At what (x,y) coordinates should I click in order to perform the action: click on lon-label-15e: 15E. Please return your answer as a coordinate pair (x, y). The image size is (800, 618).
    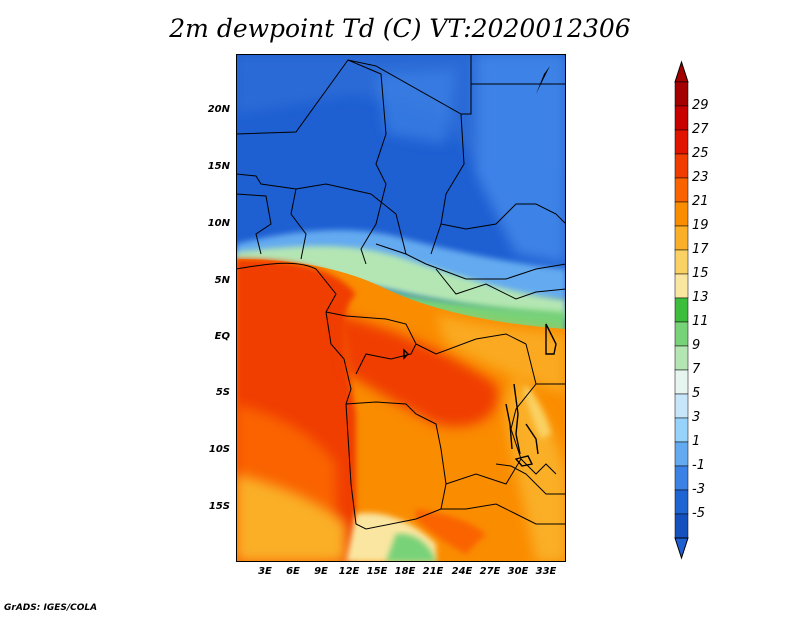
    Looking at the image, I should click on (377, 571).